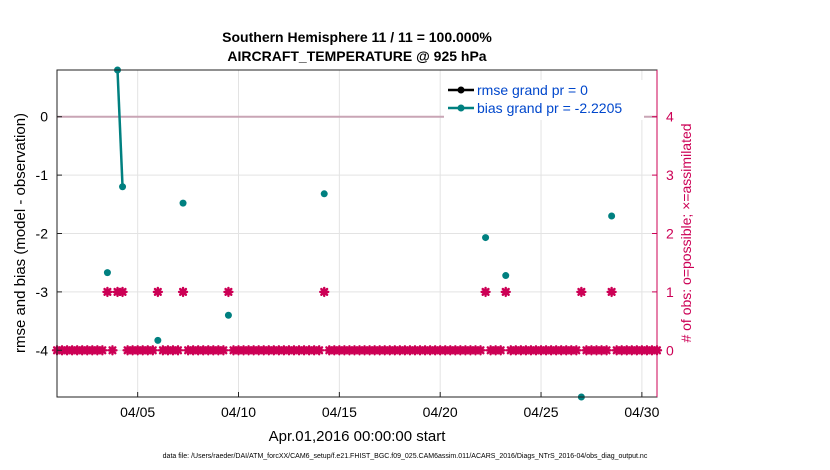 This screenshot has width=830, height=470. I want to click on y-tick-label: -3, so click(42, 292).